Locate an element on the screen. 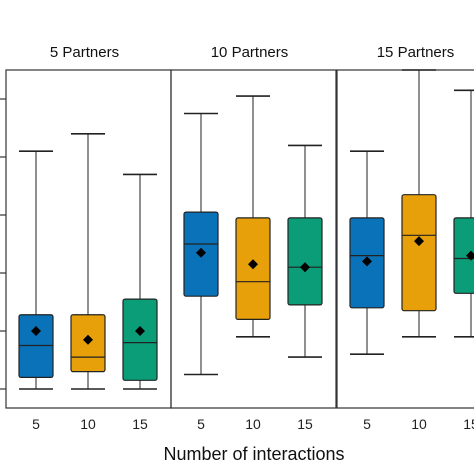 The width and height of the screenshot is (474, 474). x-axis-tick-labels: 5 10 15 5 10 15 5 10 15 is located at coordinates (253, 424).